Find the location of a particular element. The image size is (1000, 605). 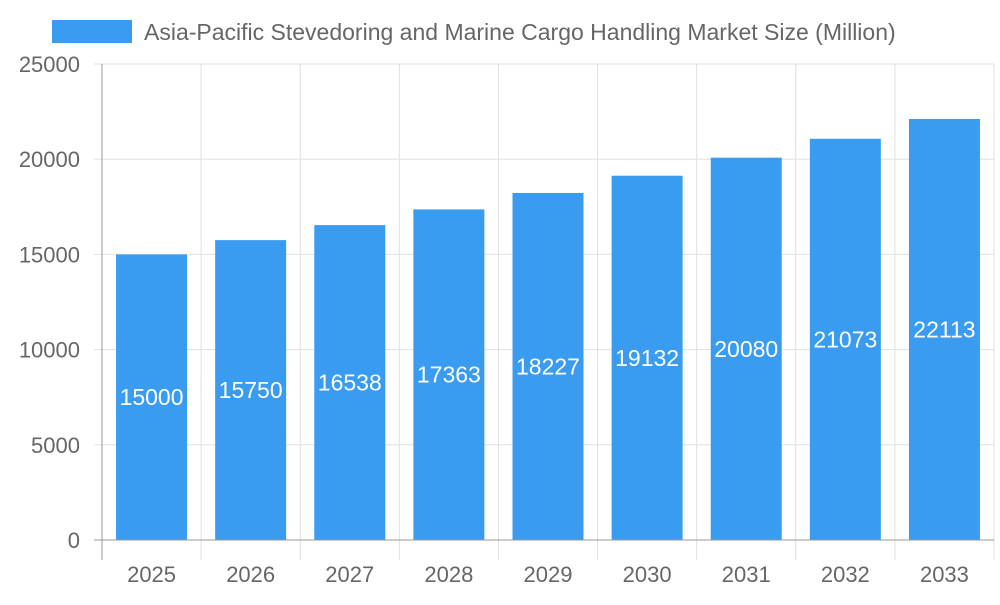

y-tick-label: 25000 is located at coordinates (49, 64).